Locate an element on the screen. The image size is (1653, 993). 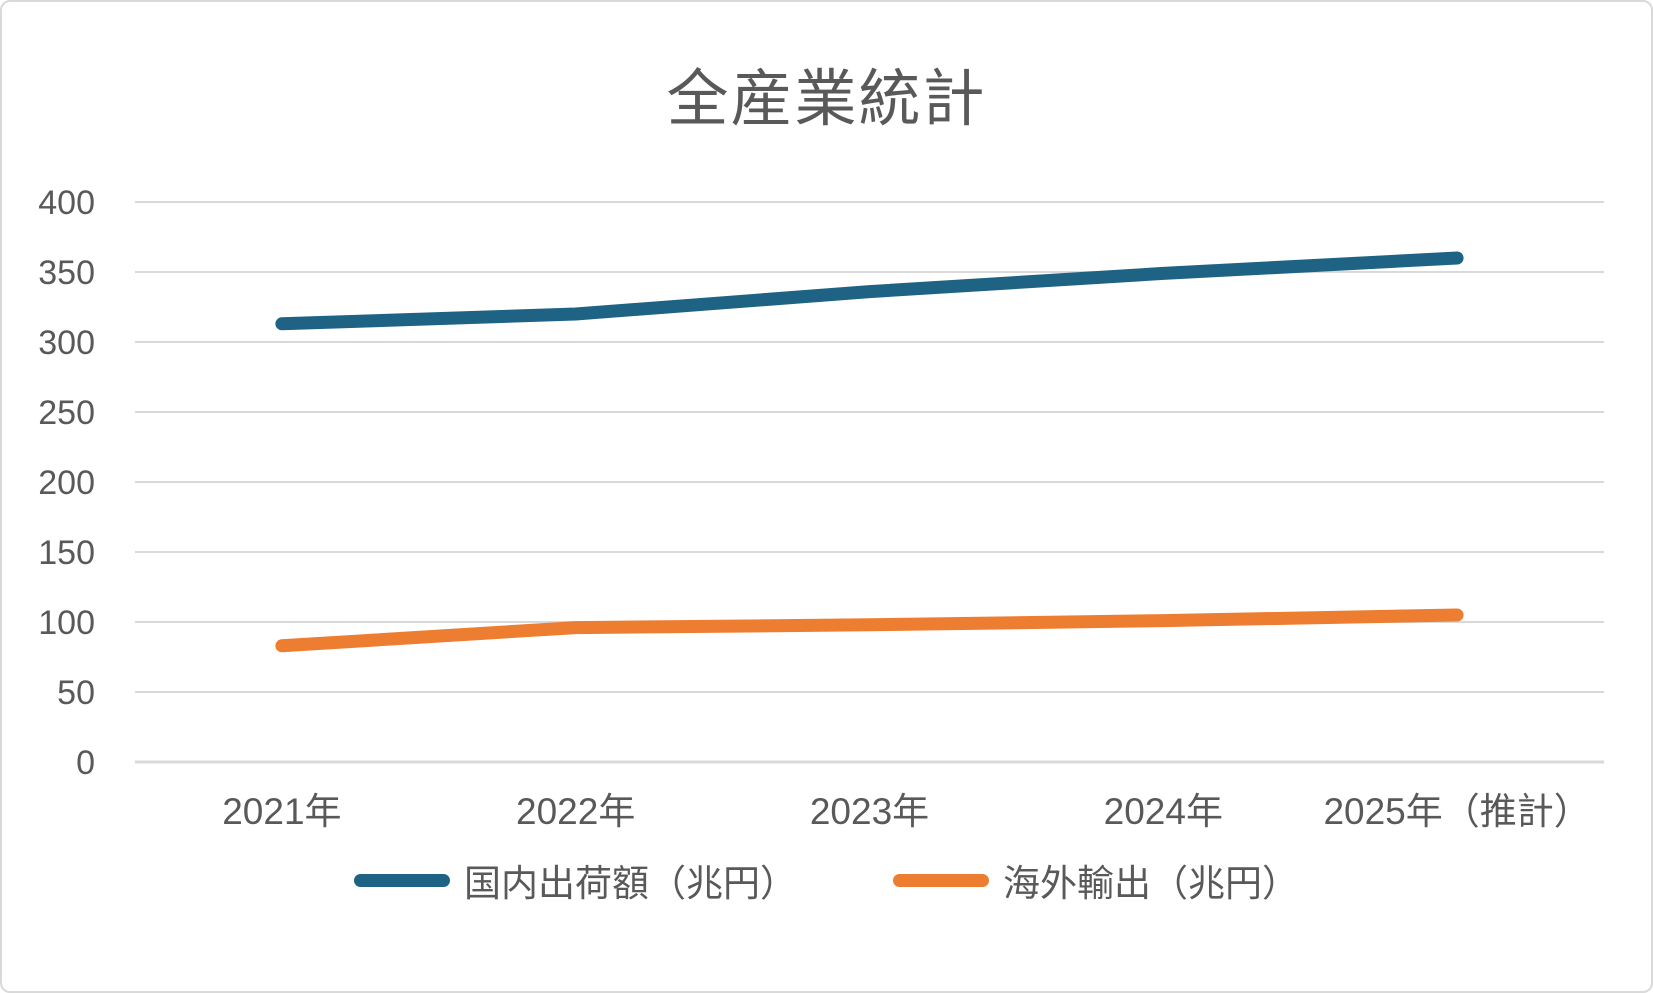
chart-title: 全産業統計 is located at coordinates (826, 99).